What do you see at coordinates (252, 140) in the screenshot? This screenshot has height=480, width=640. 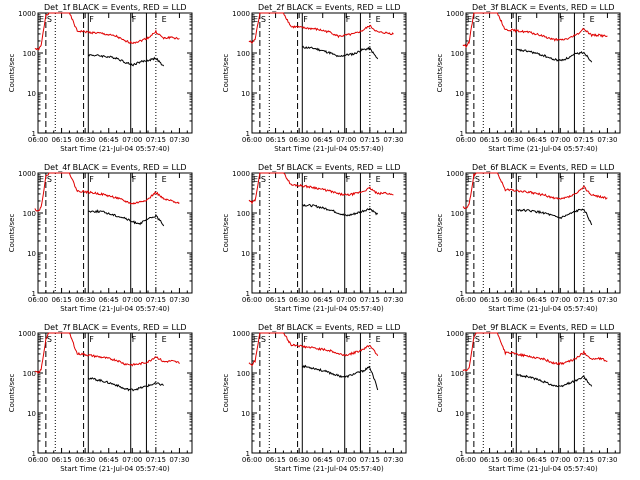 I see `x-tick-label: 06:00` at bounding box center [252, 140].